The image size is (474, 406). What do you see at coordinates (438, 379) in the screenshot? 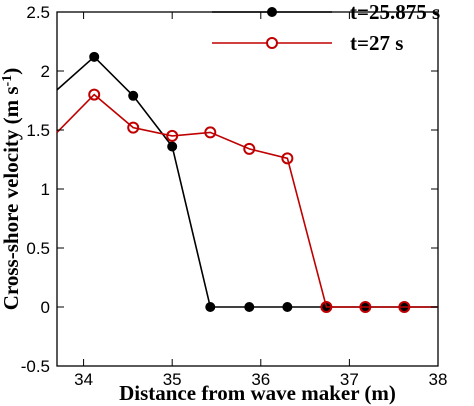
I see `x-tick-label: 38` at bounding box center [438, 379].